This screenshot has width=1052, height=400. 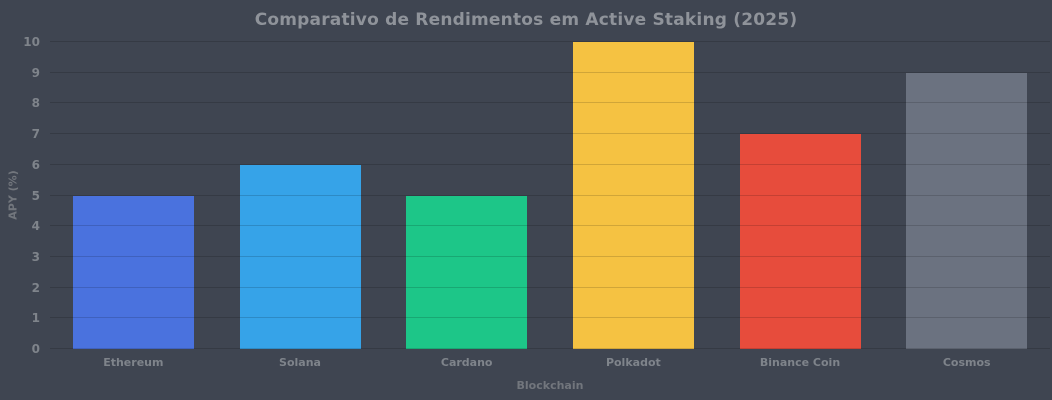 What do you see at coordinates (35, 256) in the screenshot?
I see `y-tick-label-3: 3` at bounding box center [35, 256].